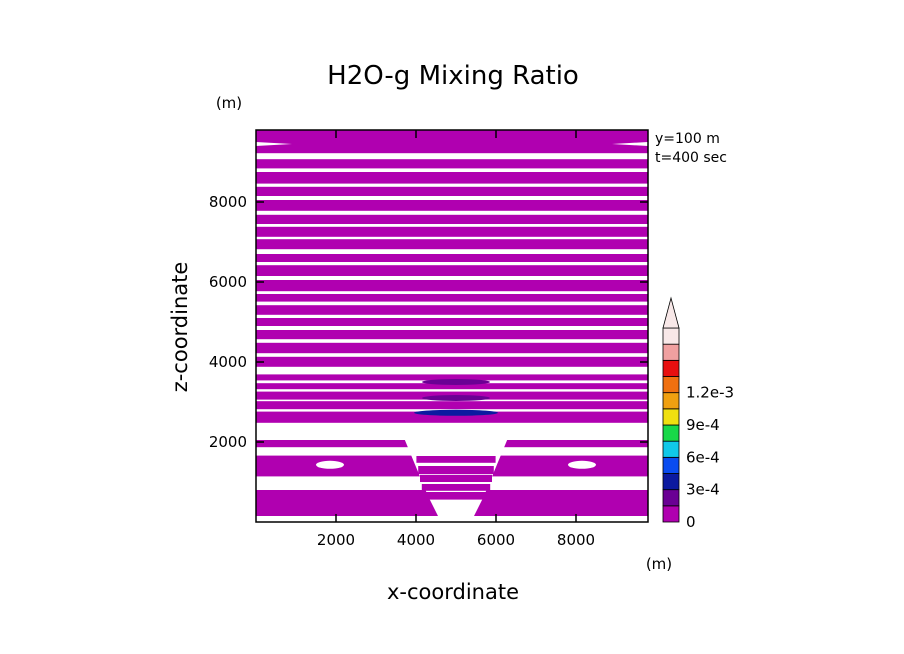 The image size is (904, 654). Describe the element at coordinates (582, 464) in the screenshot. I see `right-bump` at that location.